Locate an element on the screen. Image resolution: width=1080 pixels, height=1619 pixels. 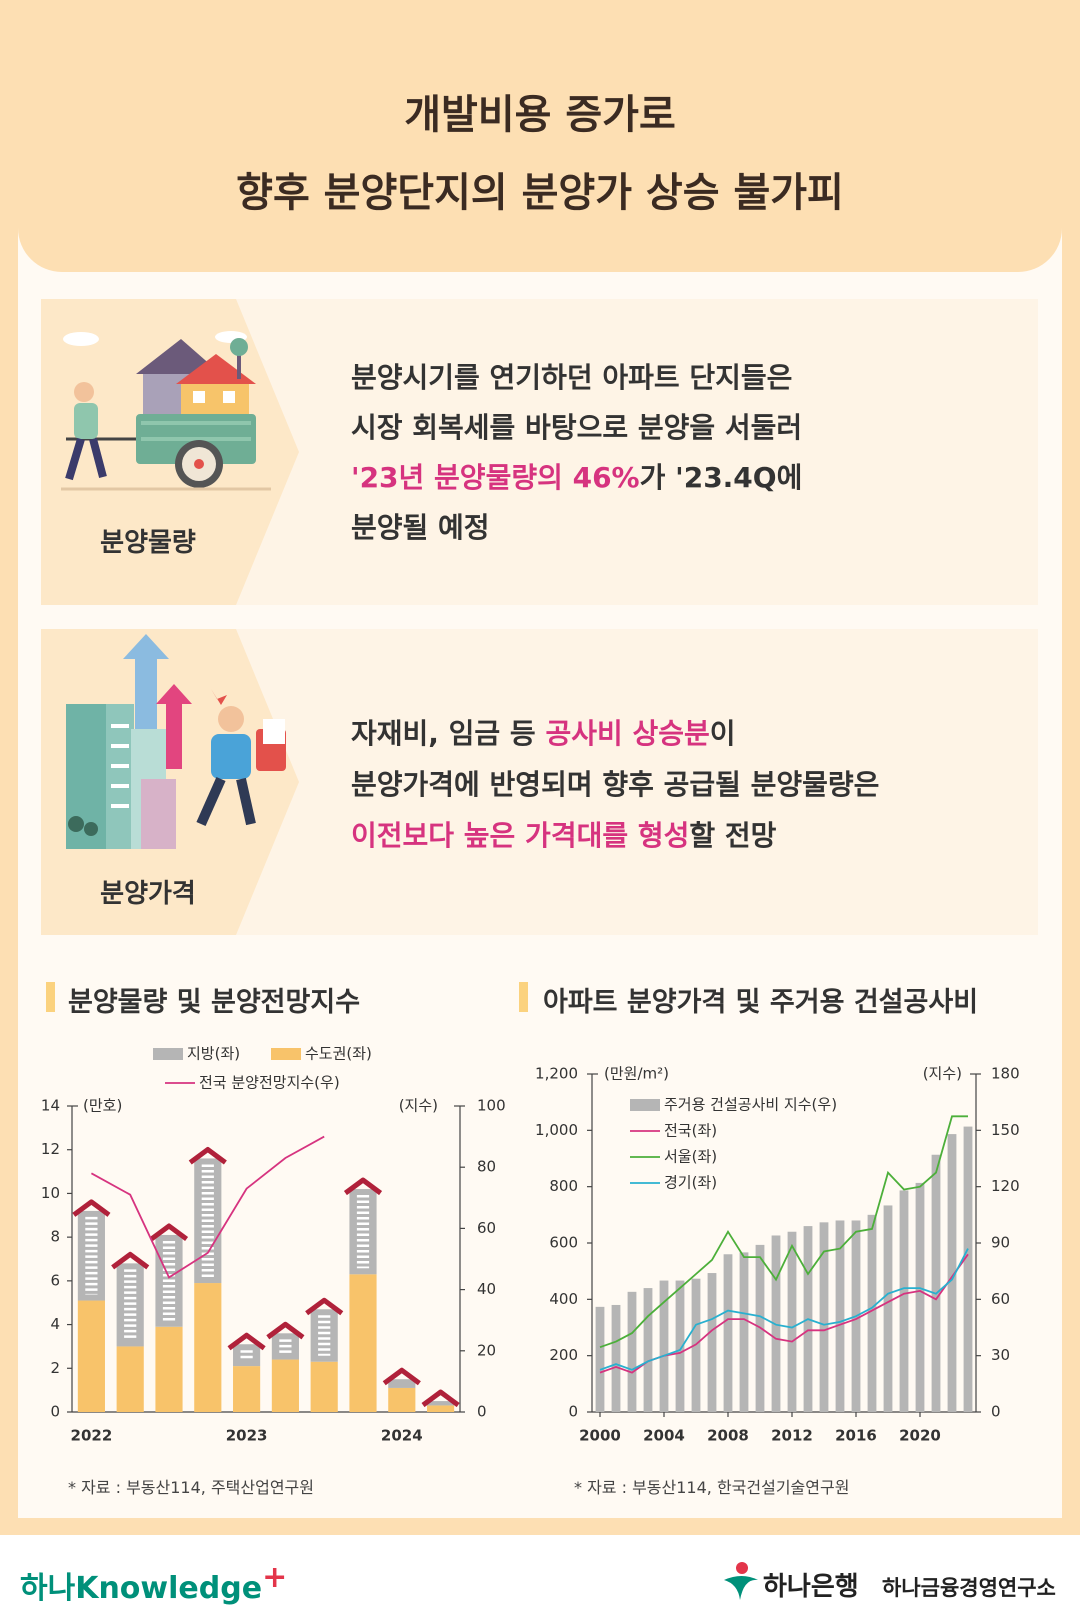
body-text: 할 전망 is located at coordinates (733, 835).